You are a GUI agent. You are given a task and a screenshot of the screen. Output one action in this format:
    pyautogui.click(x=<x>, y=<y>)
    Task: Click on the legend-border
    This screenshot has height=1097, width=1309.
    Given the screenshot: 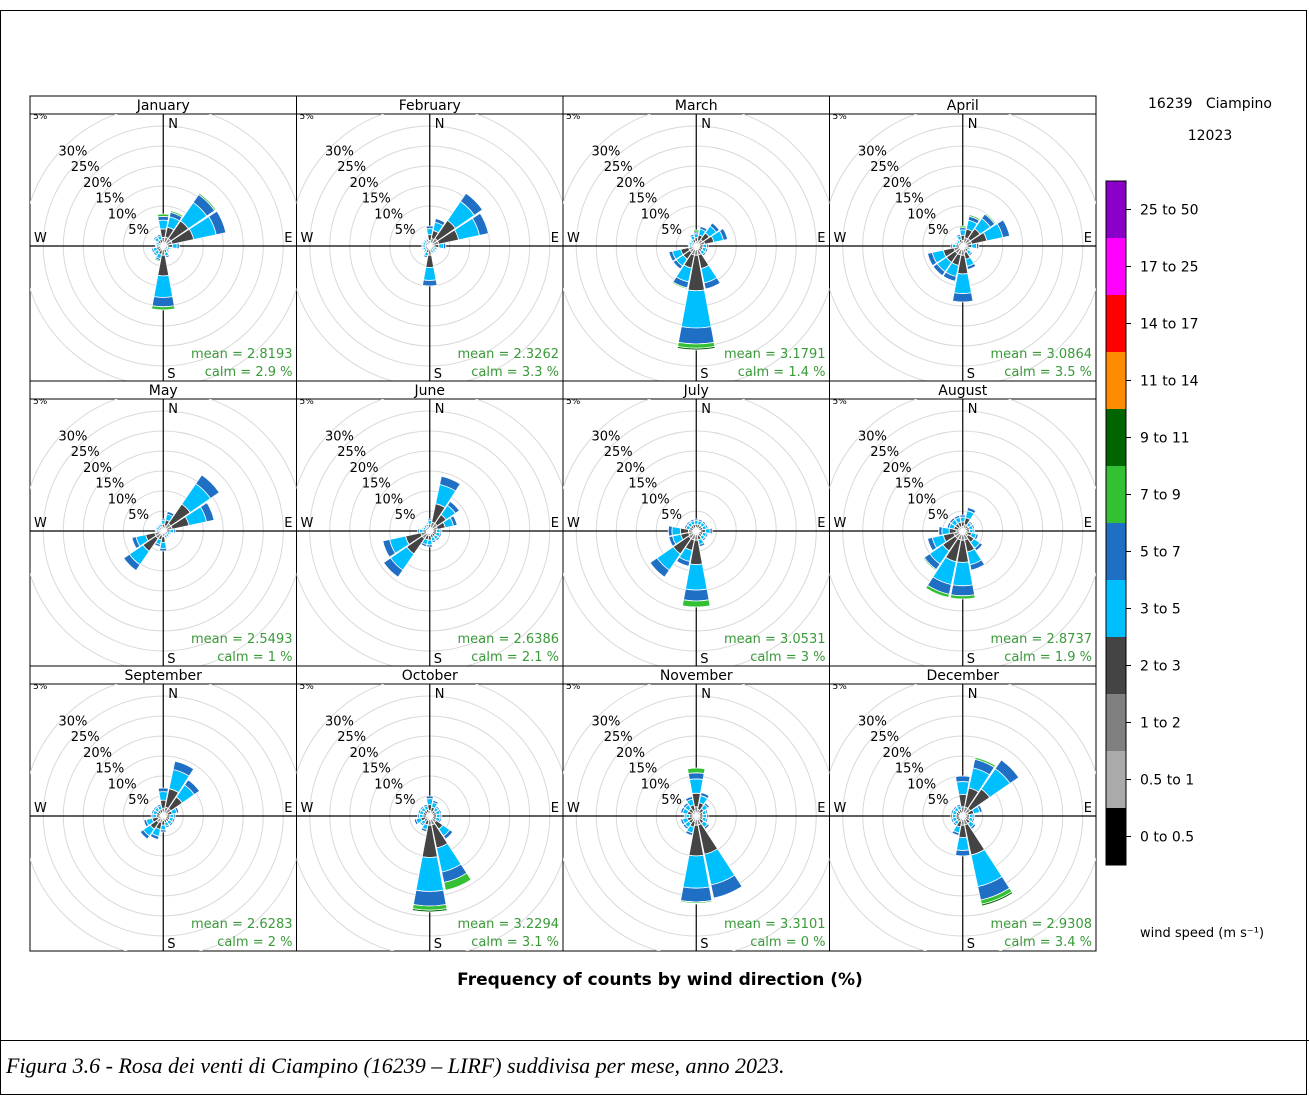 What is the action you would take?
    pyautogui.click(x=1116, y=523)
    